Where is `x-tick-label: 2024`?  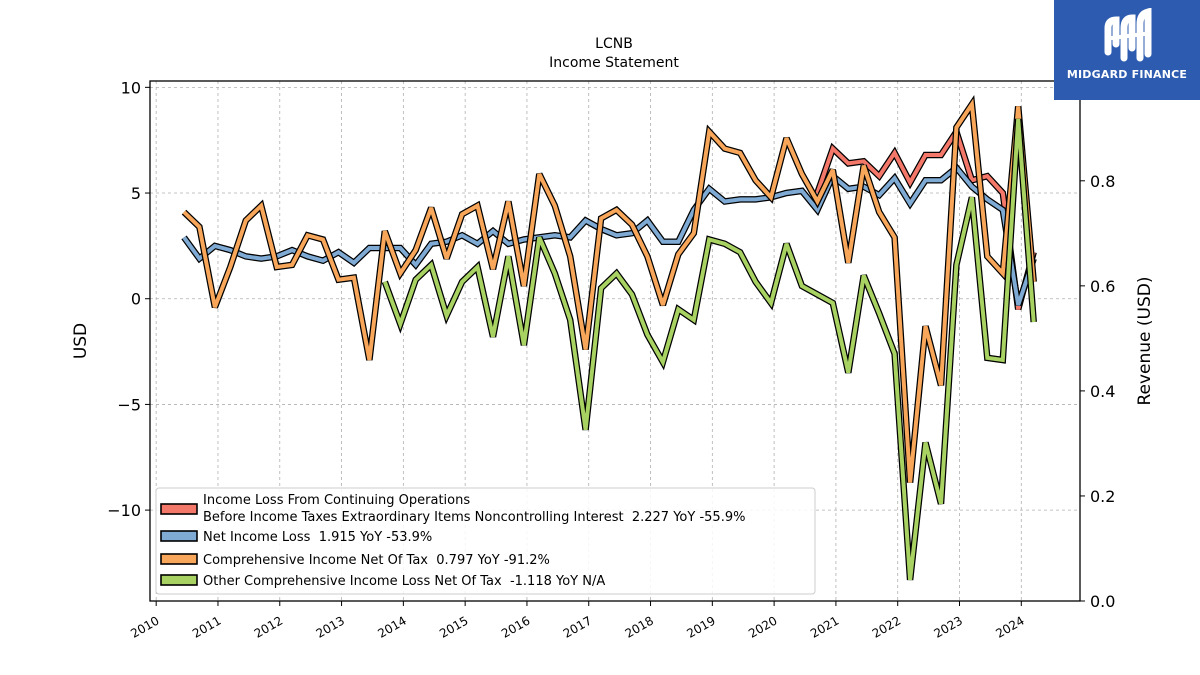
x-tick-label: 2024 is located at coordinates (1009, 626).